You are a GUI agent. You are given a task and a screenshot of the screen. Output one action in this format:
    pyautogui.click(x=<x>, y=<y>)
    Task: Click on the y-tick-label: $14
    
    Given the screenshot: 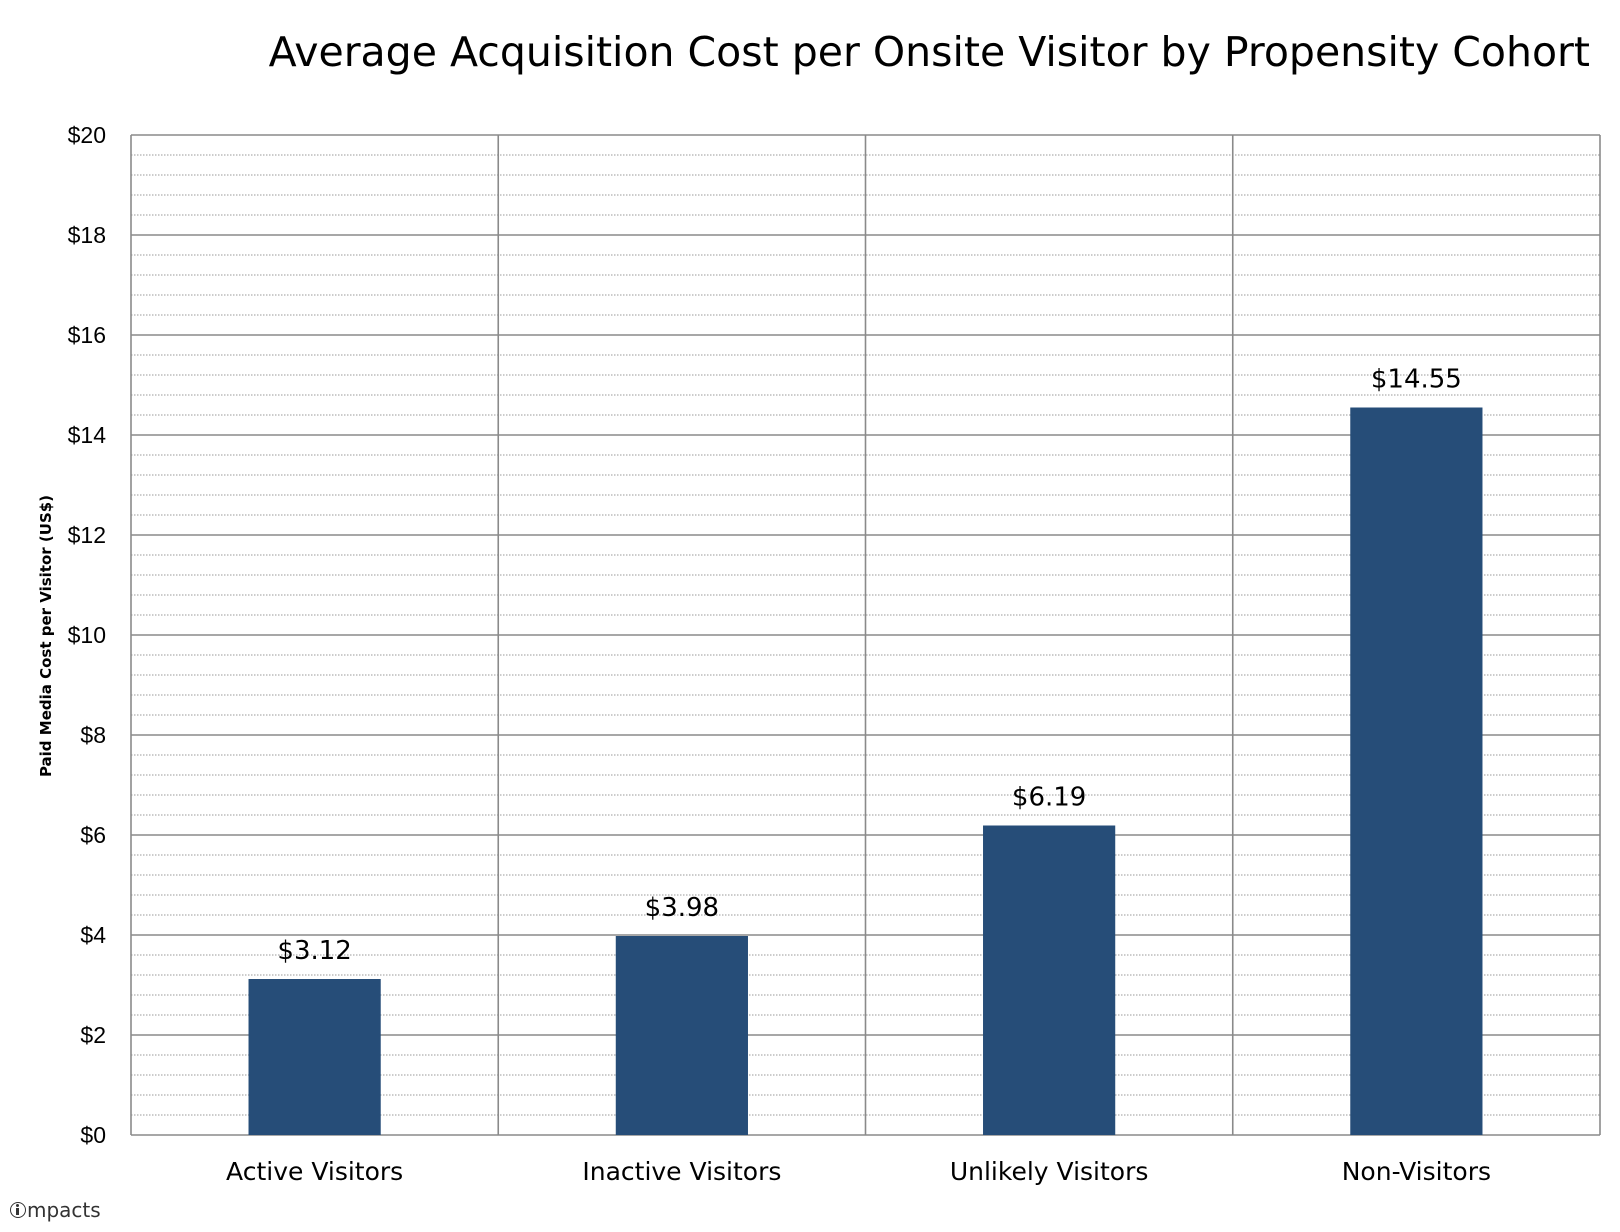 What is the action you would take?
    pyautogui.click(x=87, y=435)
    